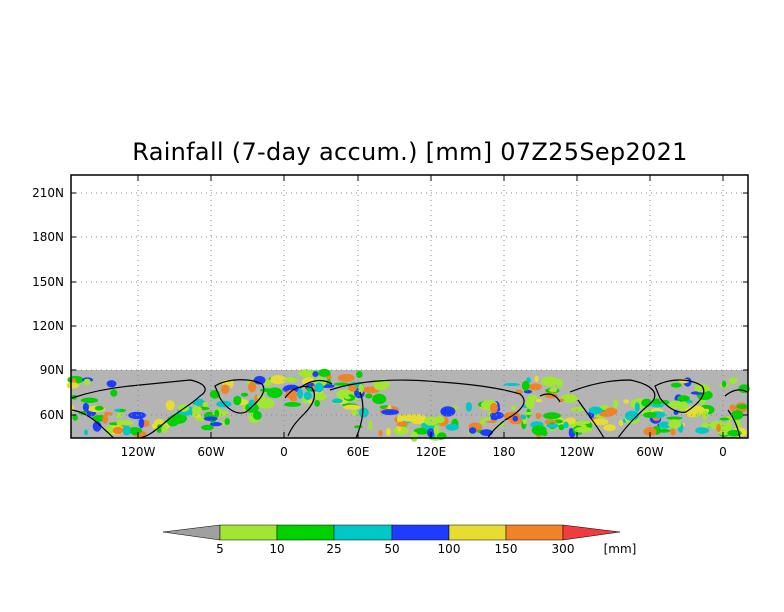 Image resolution: width=784 pixels, height=612 pixels. Describe the element at coordinates (191, 532) in the screenshot. I see `legend-below-arrow` at that location.